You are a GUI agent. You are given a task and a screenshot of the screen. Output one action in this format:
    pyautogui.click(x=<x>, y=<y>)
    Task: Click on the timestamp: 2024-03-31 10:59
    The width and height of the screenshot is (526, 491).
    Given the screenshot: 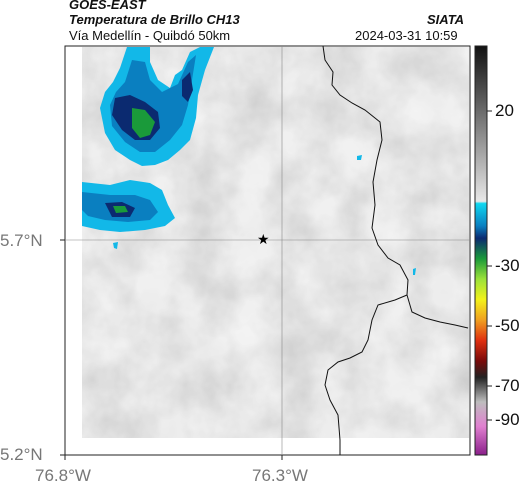 What is the action you would take?
    pyautogui.click(x=406, y=35)
    